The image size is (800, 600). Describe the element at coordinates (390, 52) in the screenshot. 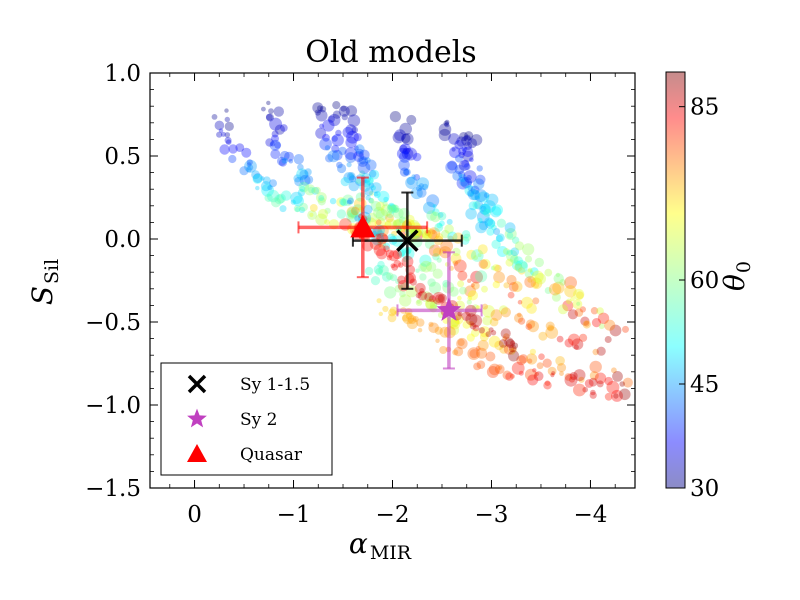

I see `chart-title: Old models` at that location.